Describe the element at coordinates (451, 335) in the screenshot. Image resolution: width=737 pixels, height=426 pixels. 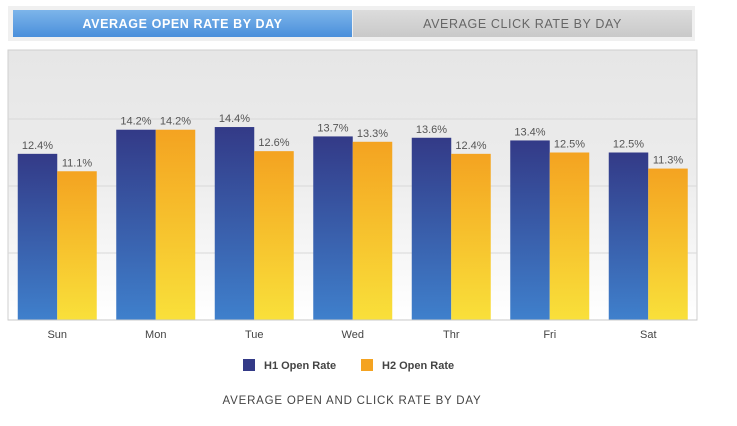
I see `x-tick-label: Thr` at that location.